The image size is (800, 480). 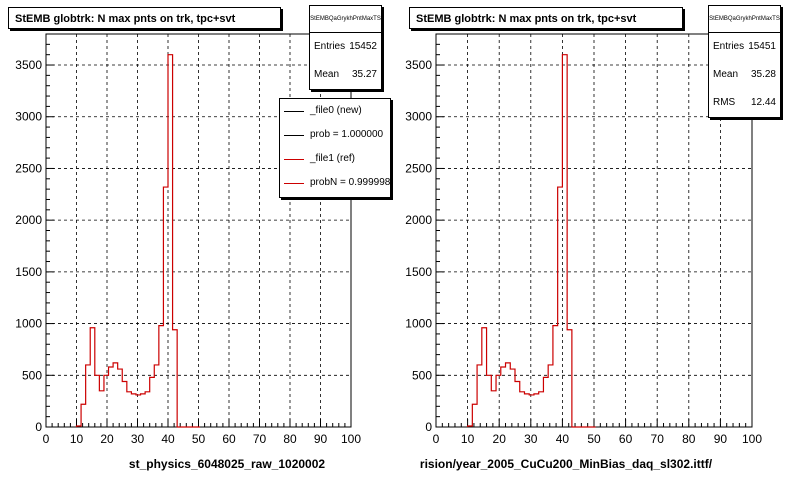 What do you see at coordinates (763, 102) in the screenshot?
I see `stats-value: 12.44` at bounding box center [763, 102].